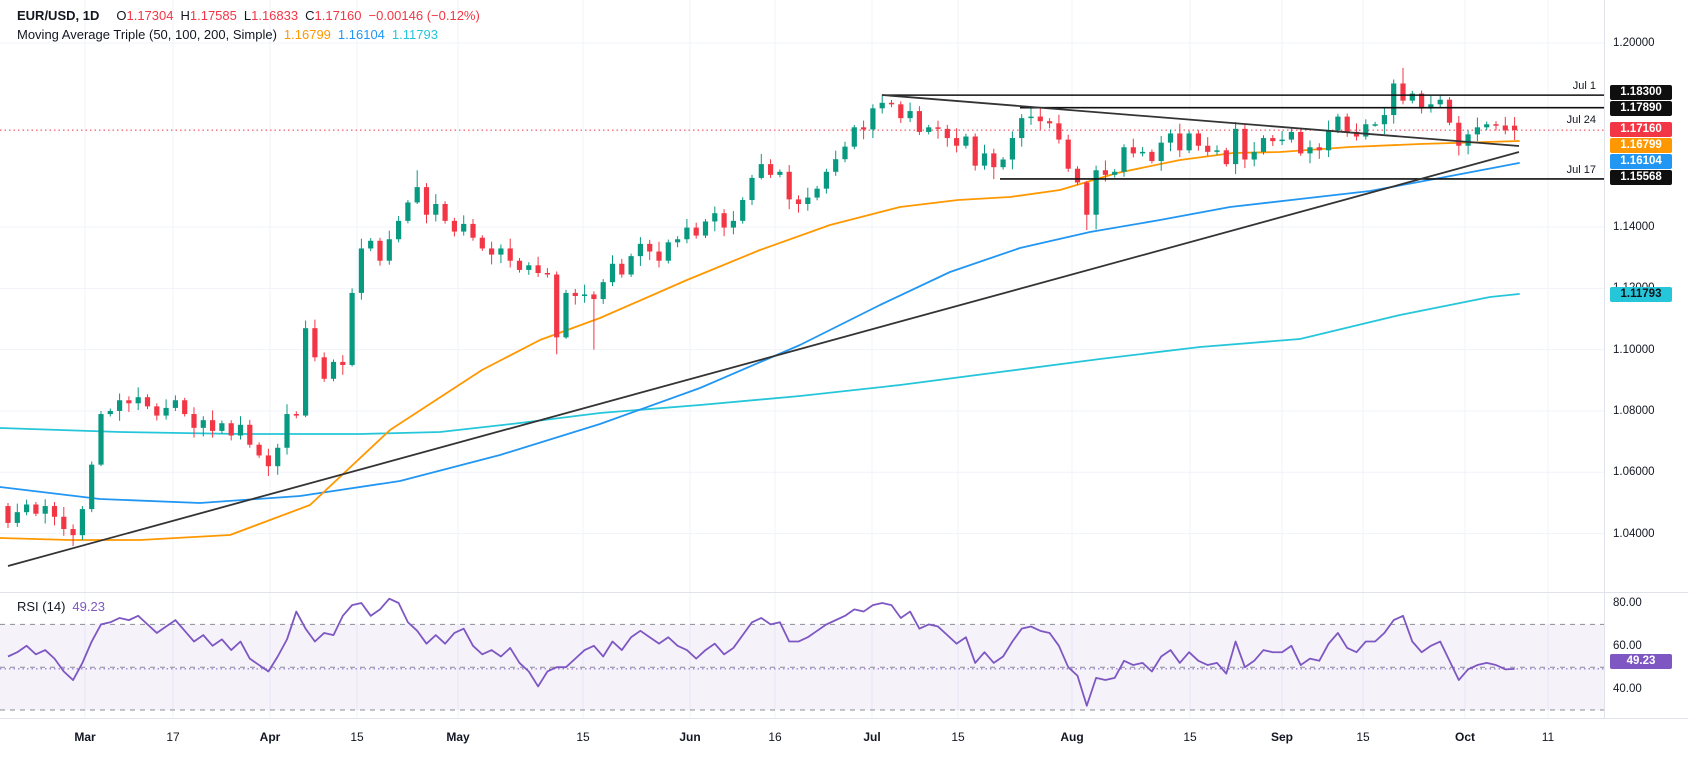 This screenshot has width=1688, height=762. I want to click on rsi-line, so click(761, 652).